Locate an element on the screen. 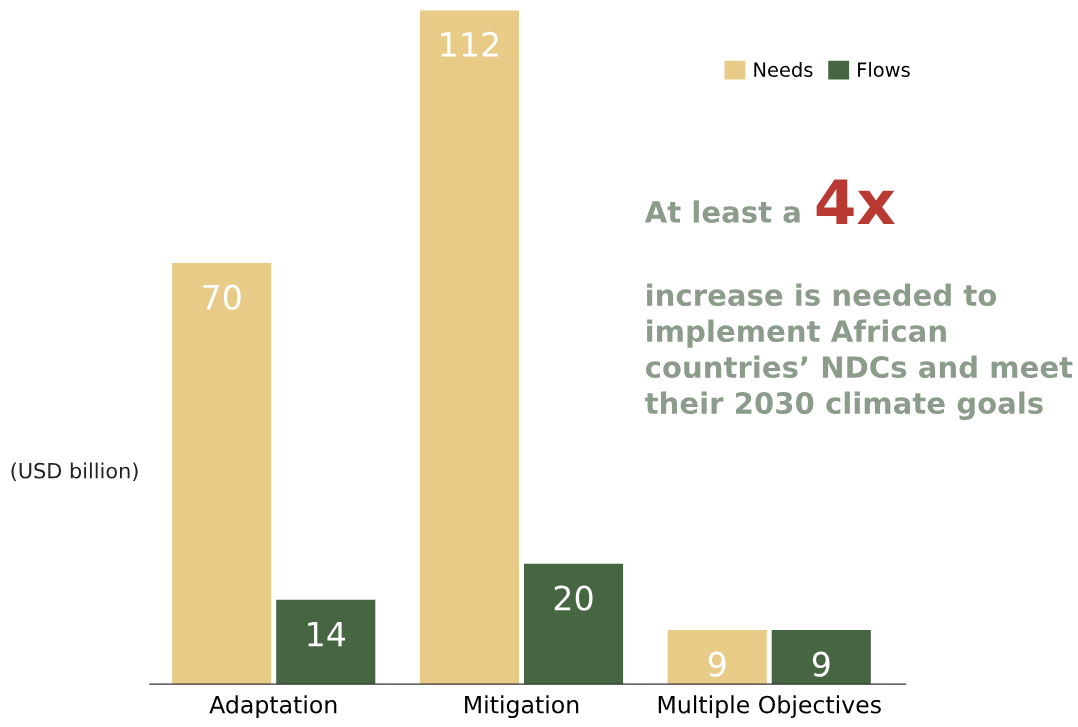  data-label: 112 is located at coordinates (469, 44).